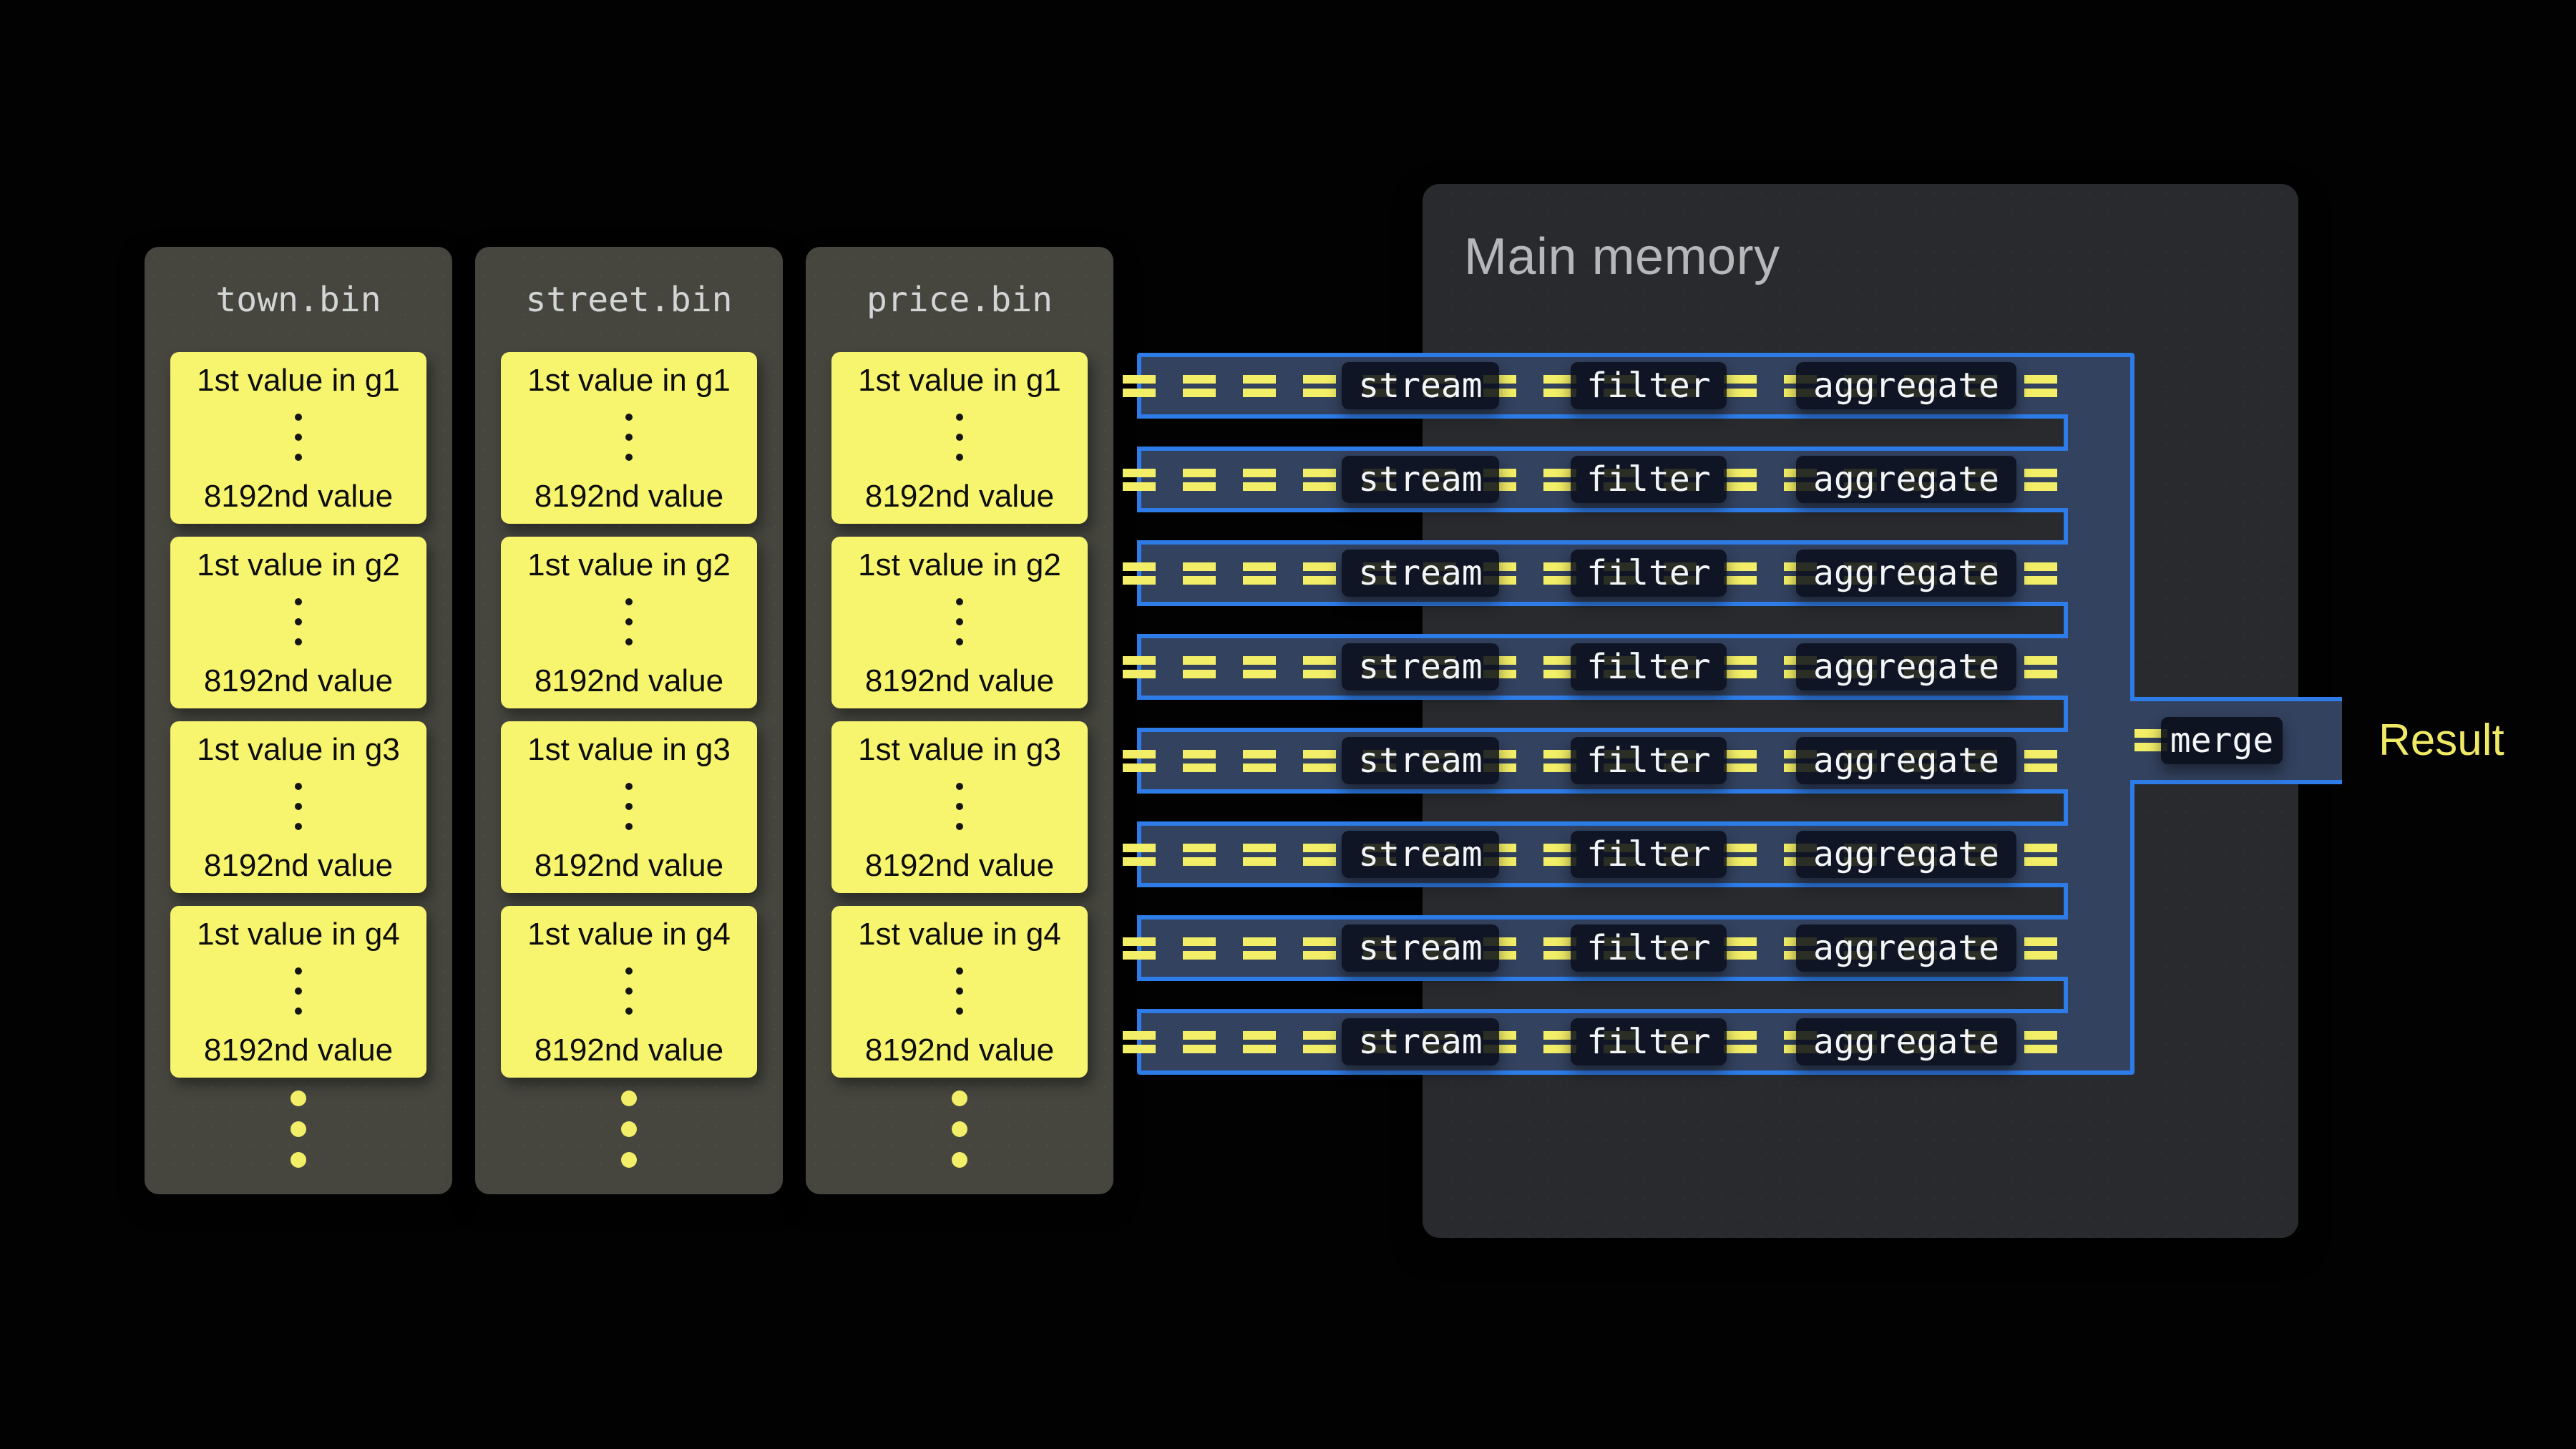  I want to click on file-name-label: town.bin, so click(298, 300).